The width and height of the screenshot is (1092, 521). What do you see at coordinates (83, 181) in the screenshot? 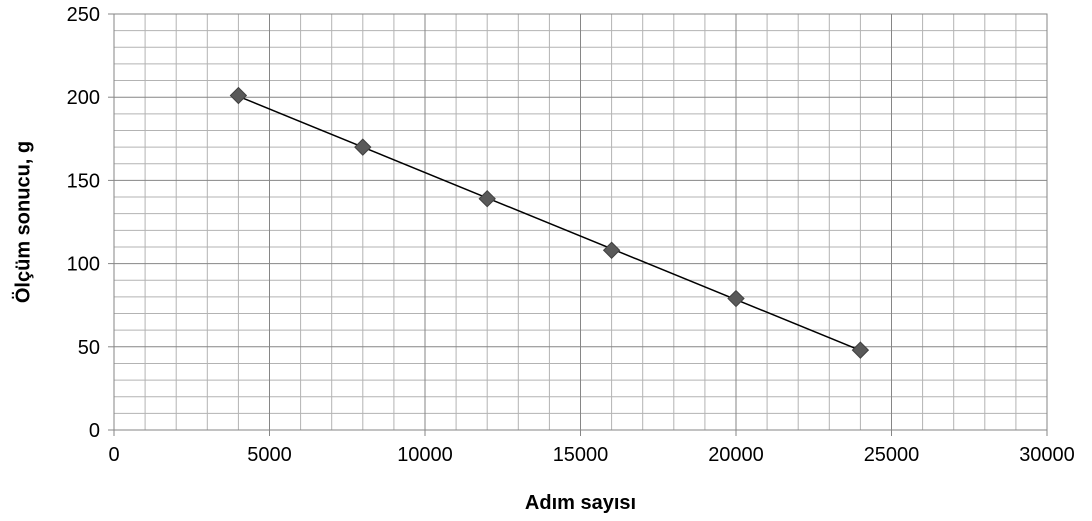
I see `y-tick-label: 150` at bounding box center [83, 181].